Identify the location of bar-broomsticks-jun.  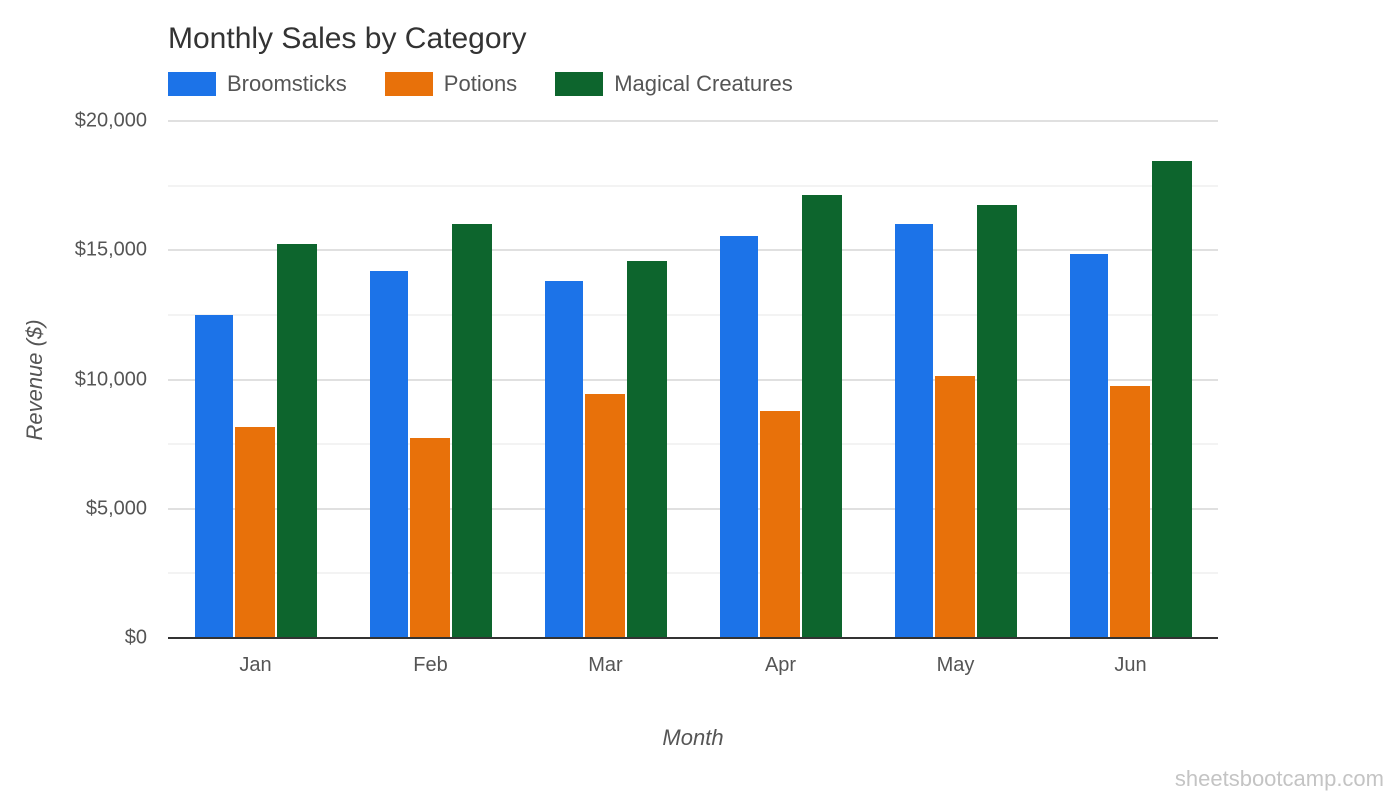
(1088, 446).